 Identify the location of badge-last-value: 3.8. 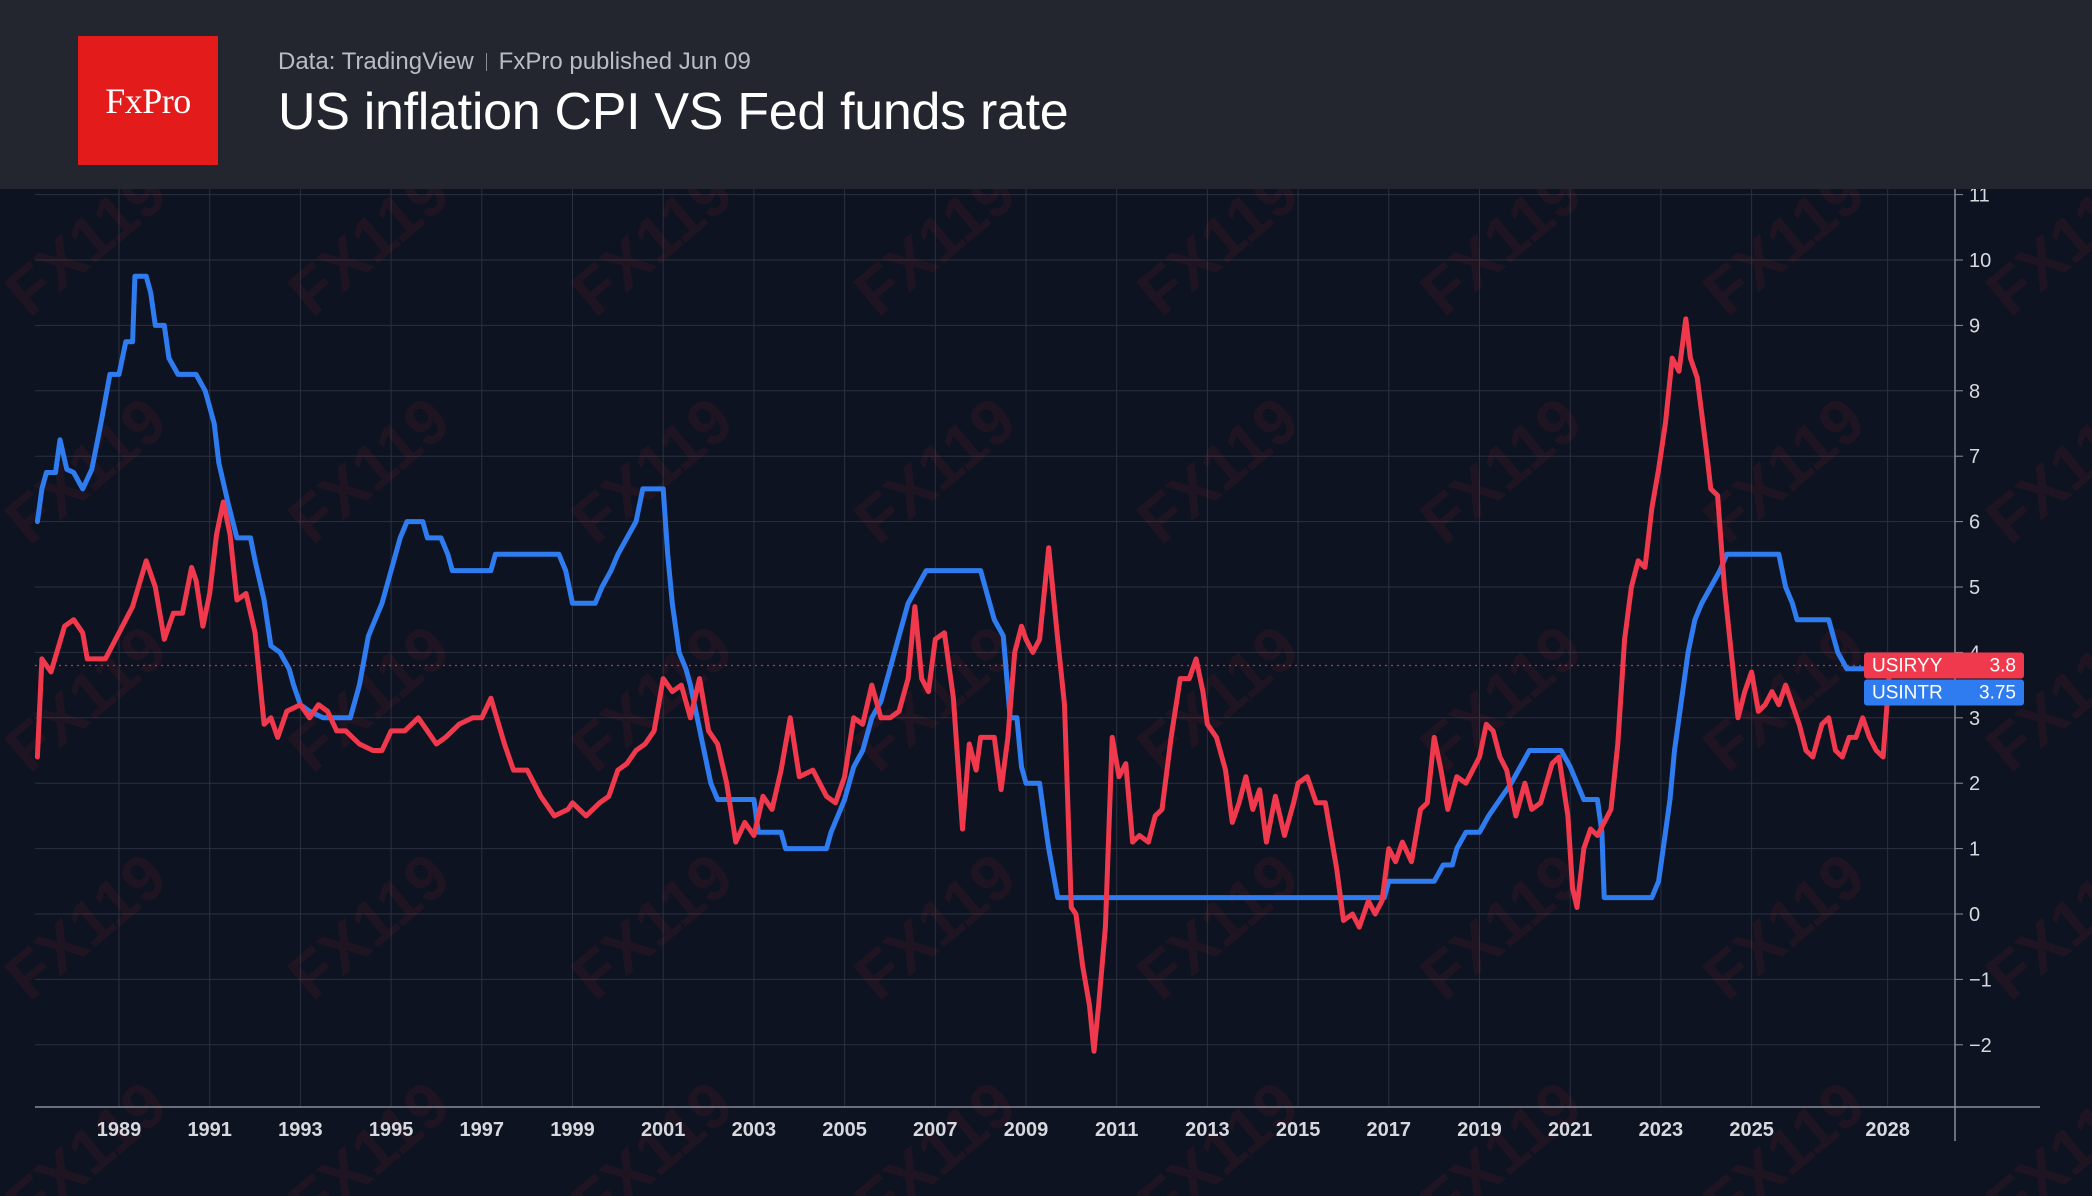
(2003, 665).